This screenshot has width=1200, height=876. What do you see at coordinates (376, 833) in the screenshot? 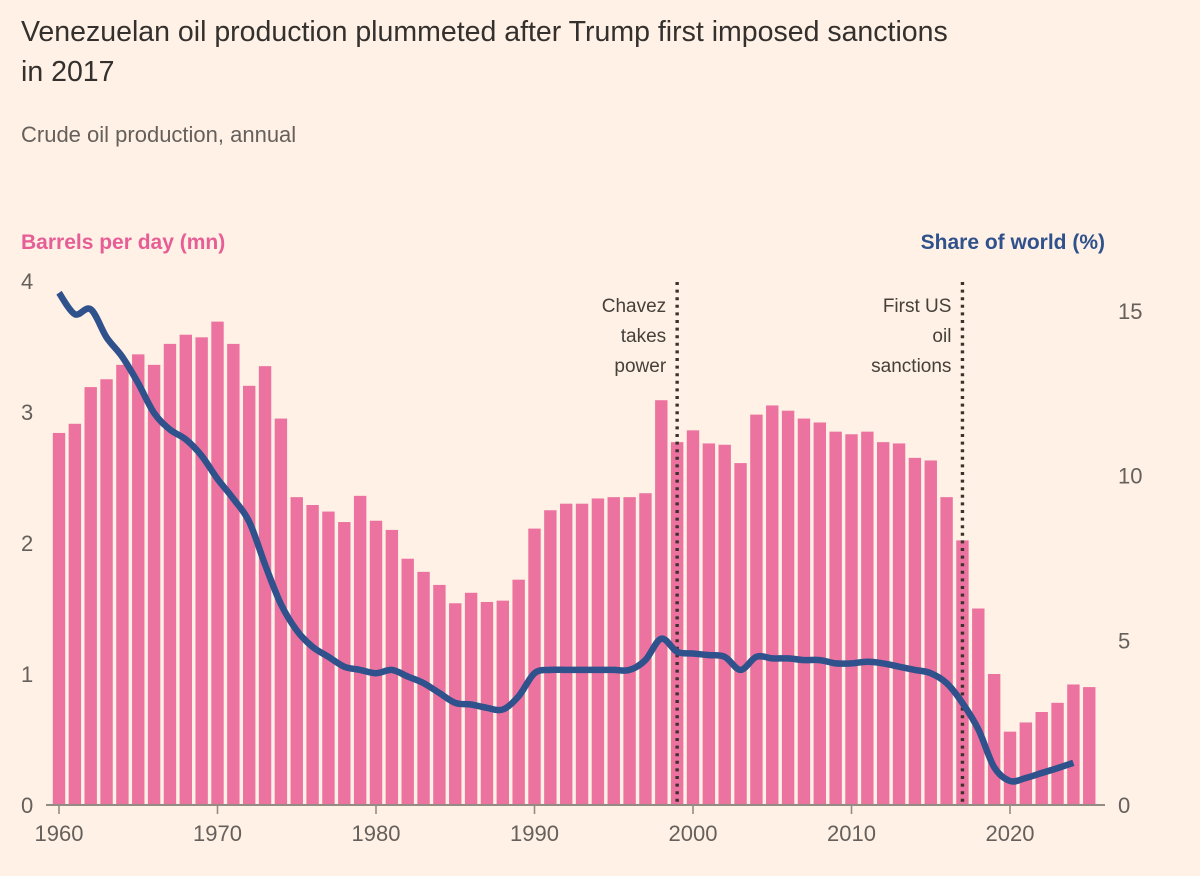
I see `x-tick-label-1980: 1980` at bounding box center [376, 833].